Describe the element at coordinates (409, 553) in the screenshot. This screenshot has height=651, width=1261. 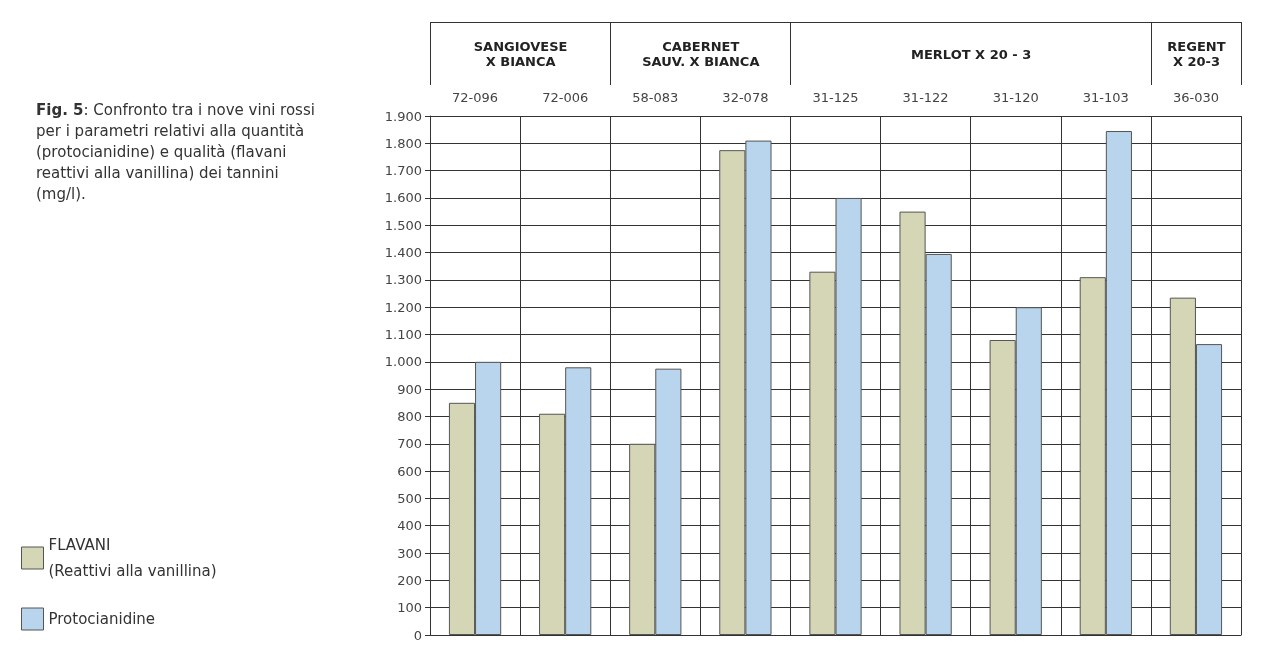
I see `y-tick-label: 300` at that location.